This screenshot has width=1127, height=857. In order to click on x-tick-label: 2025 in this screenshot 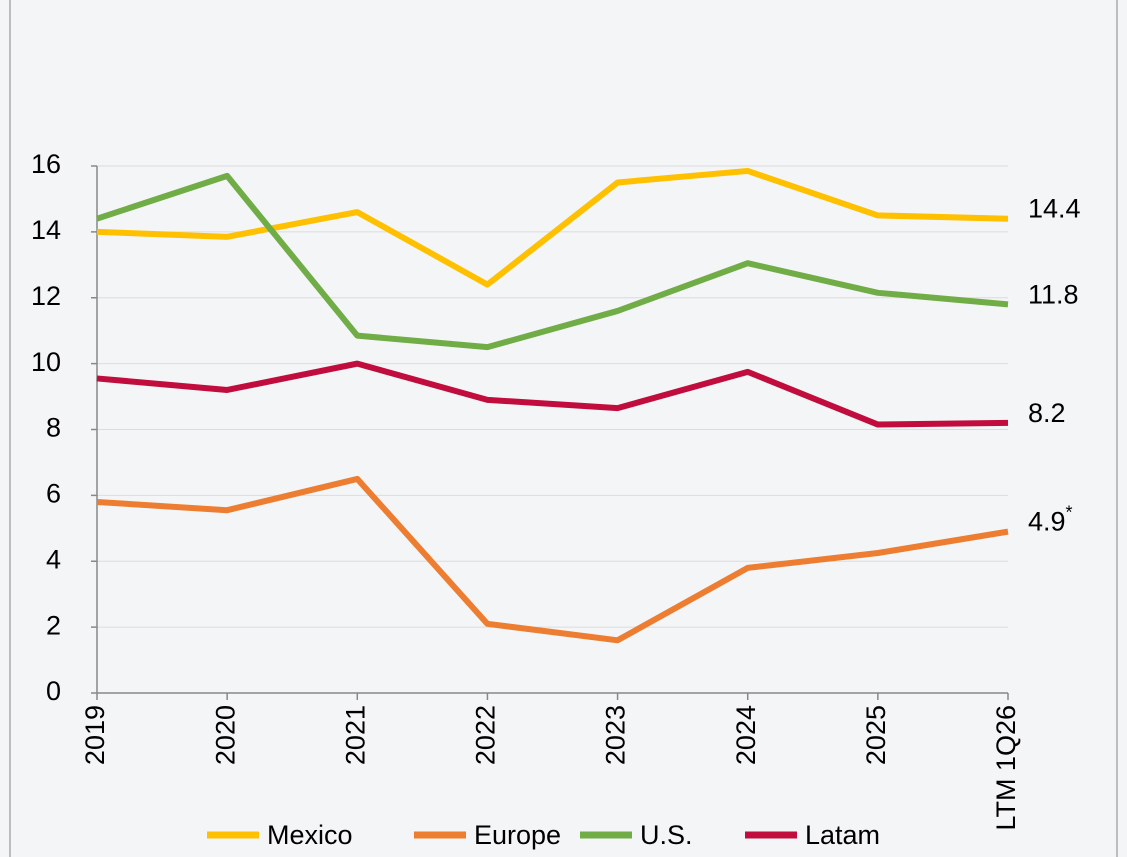, I will do `click(876, 735)`.